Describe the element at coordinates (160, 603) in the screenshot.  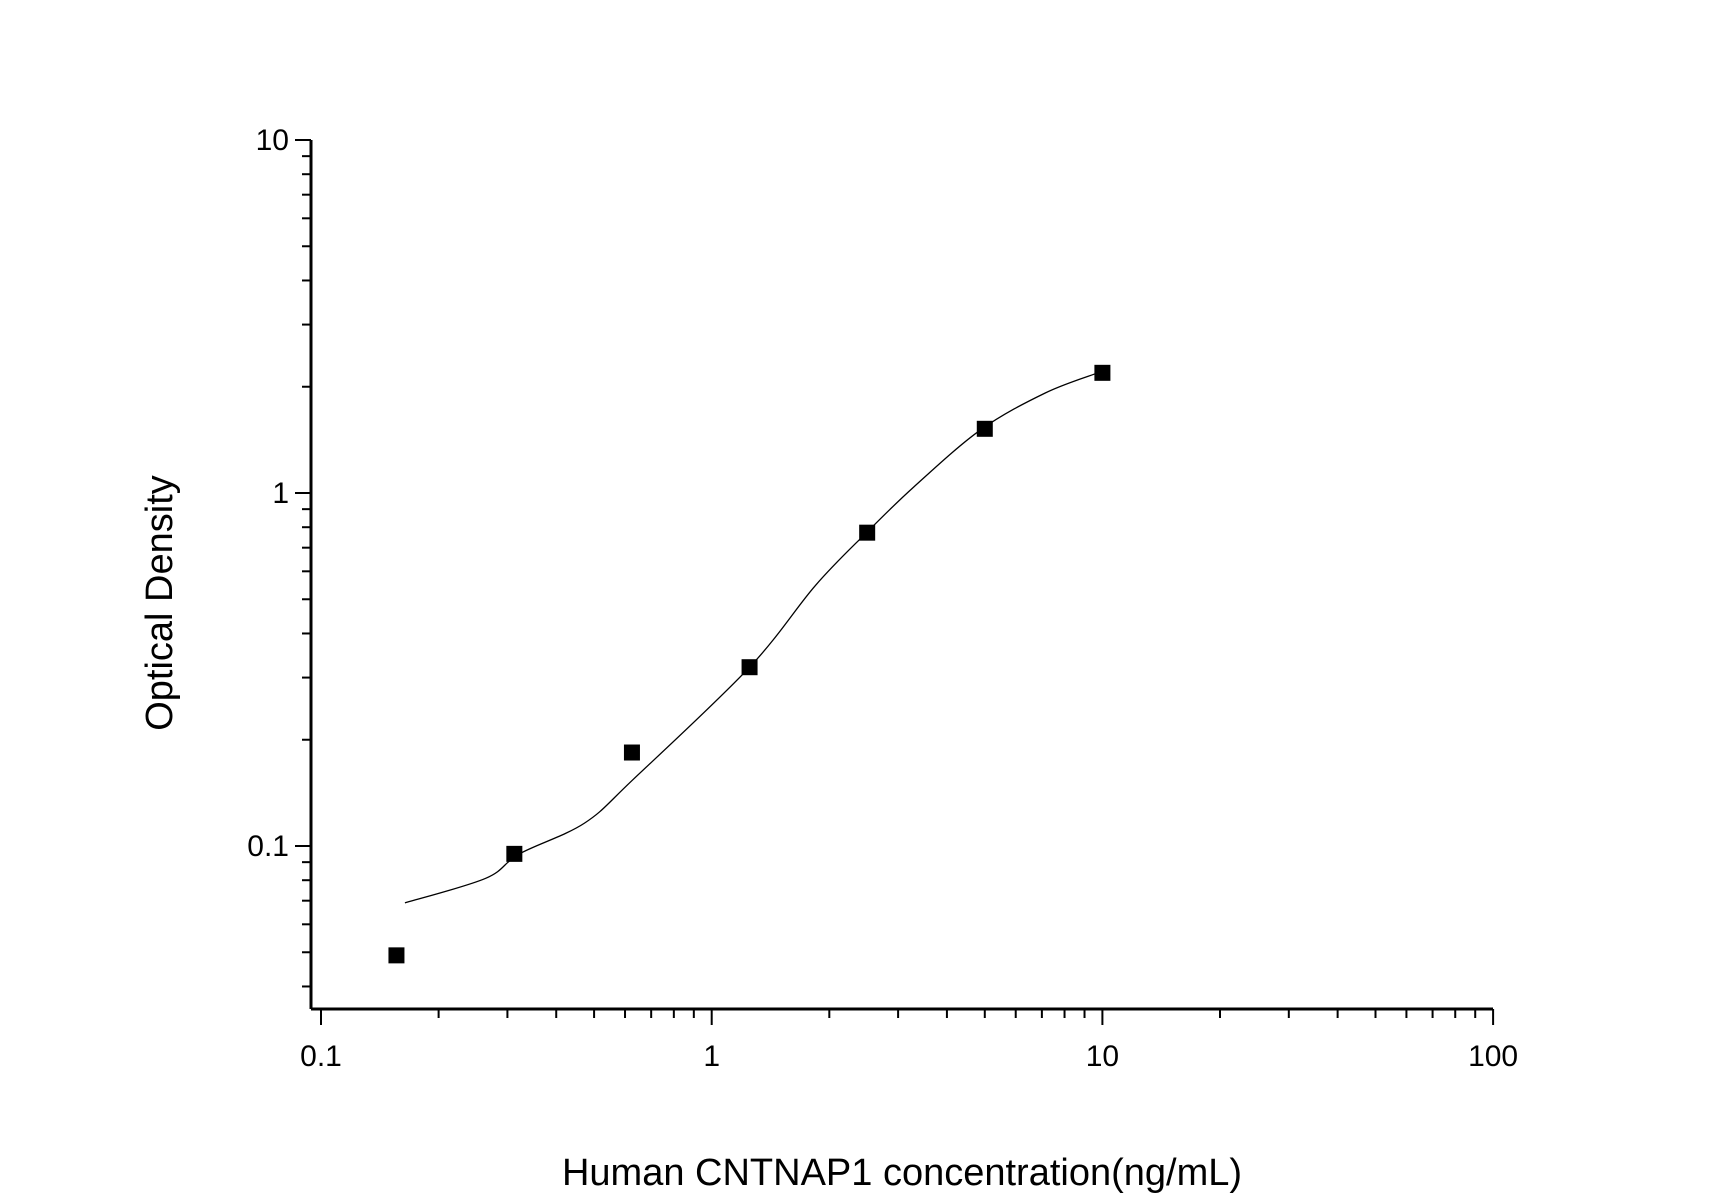
I see `y-axis-label: Optical Density` at that location.